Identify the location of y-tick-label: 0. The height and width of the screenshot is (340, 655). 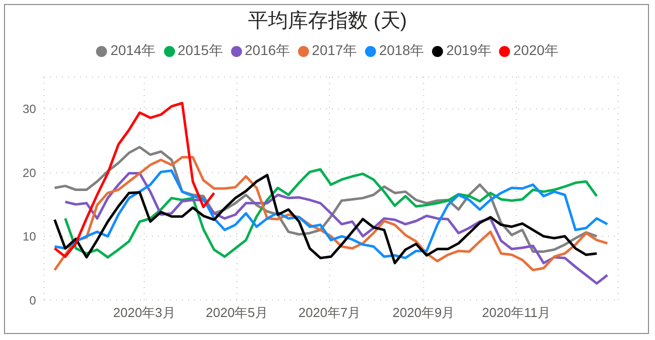
(32, 300).